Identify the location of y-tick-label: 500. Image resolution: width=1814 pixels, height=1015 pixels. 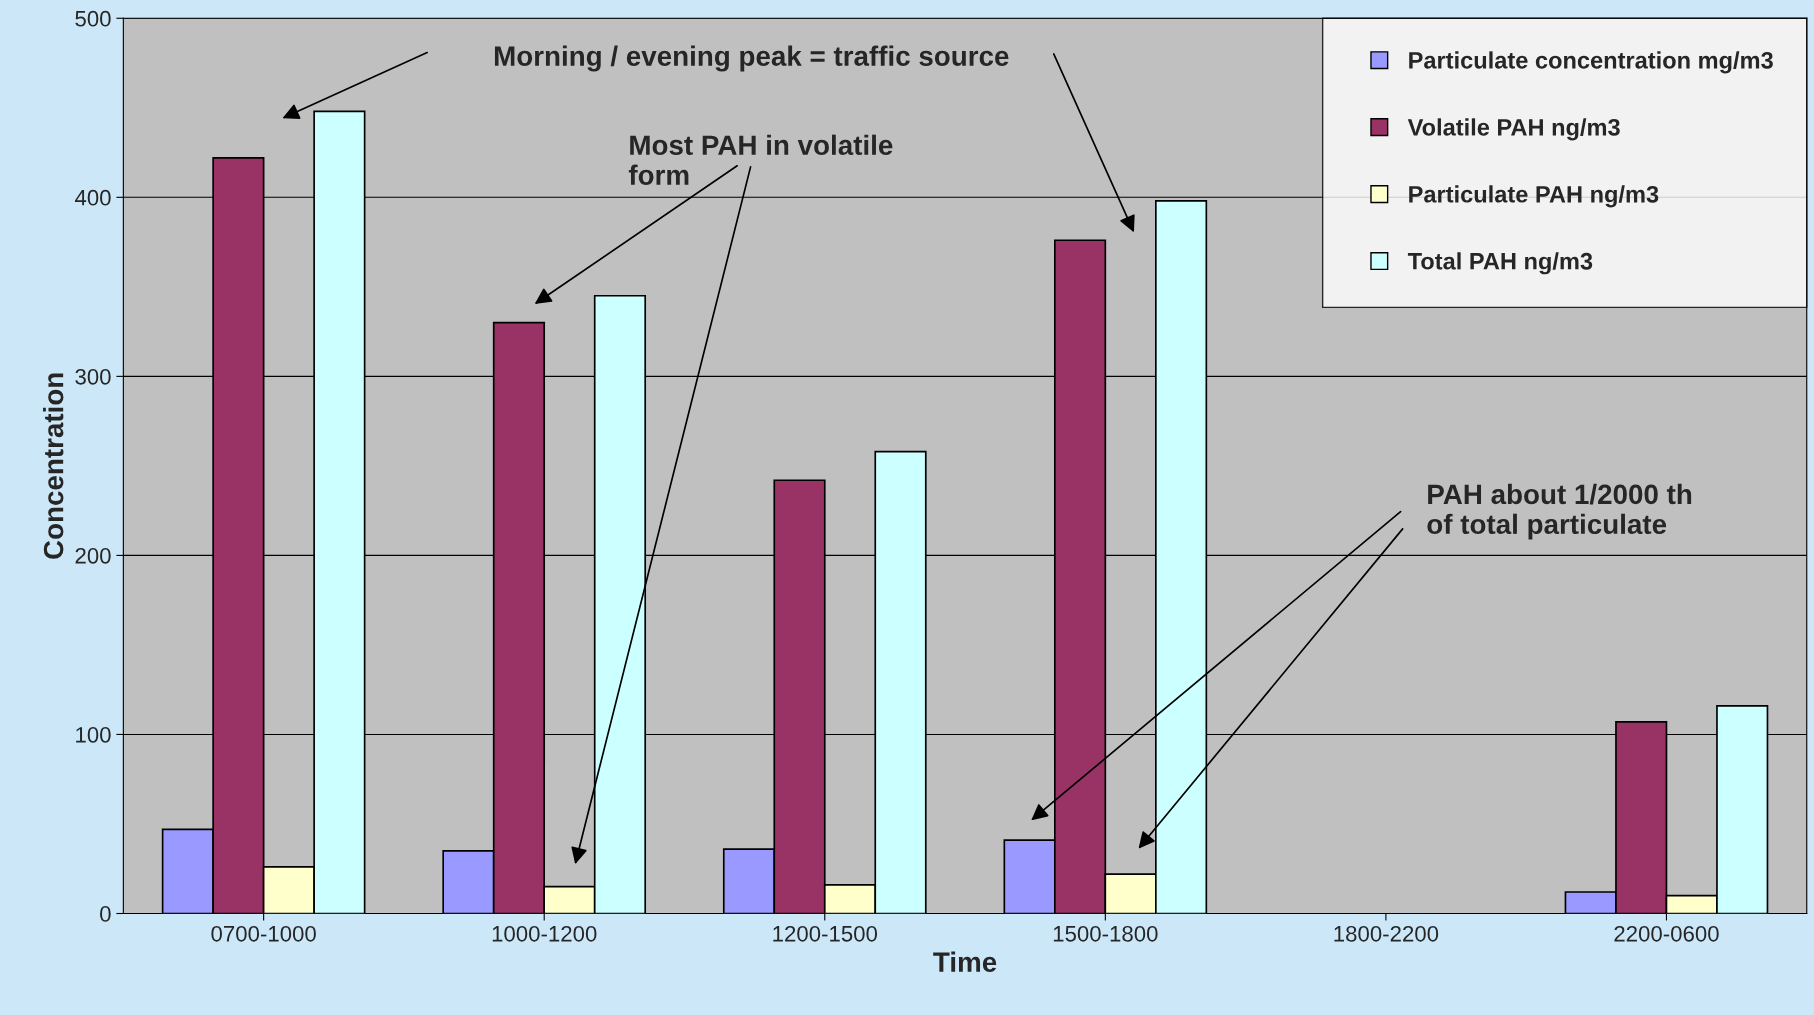
(93, 18).